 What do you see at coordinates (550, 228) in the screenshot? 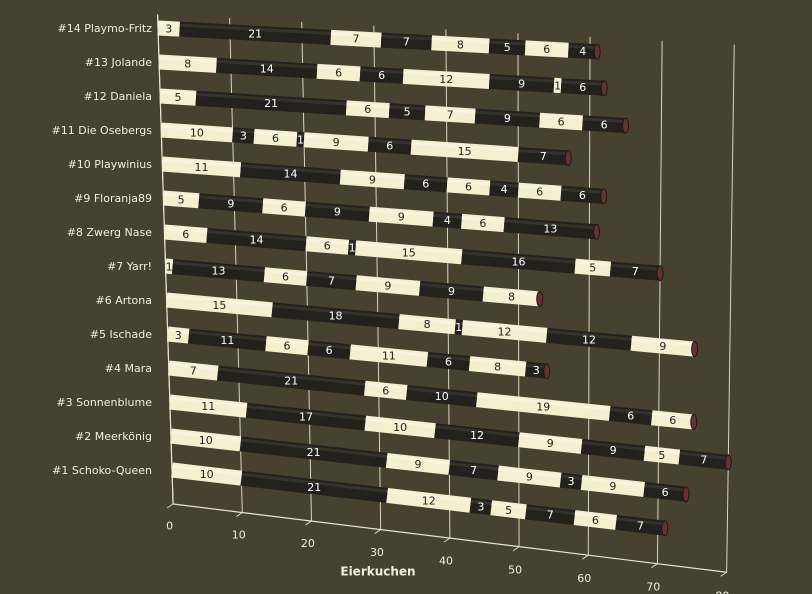
I see `data-label: 13` at bounding box center [550, 228].